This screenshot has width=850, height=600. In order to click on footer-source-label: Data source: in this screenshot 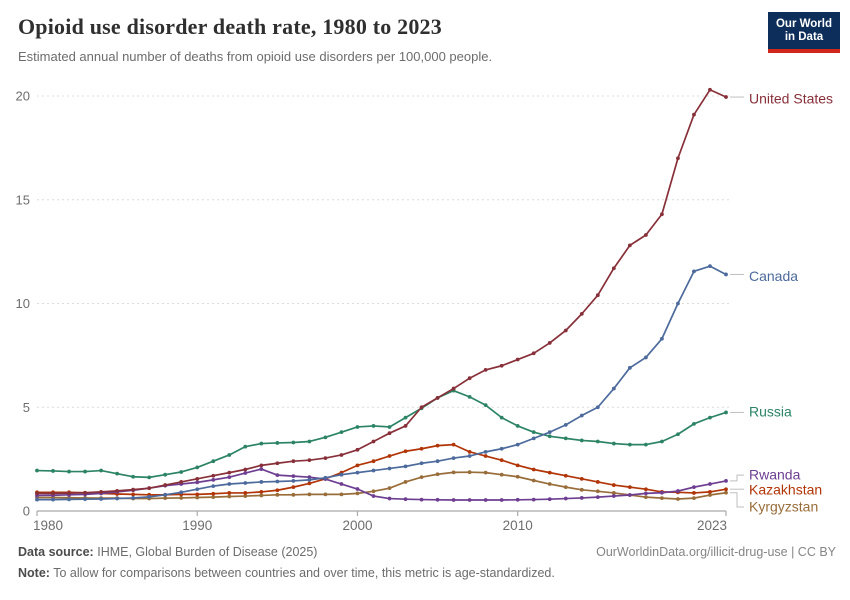, I will do `click(56, 552)`.